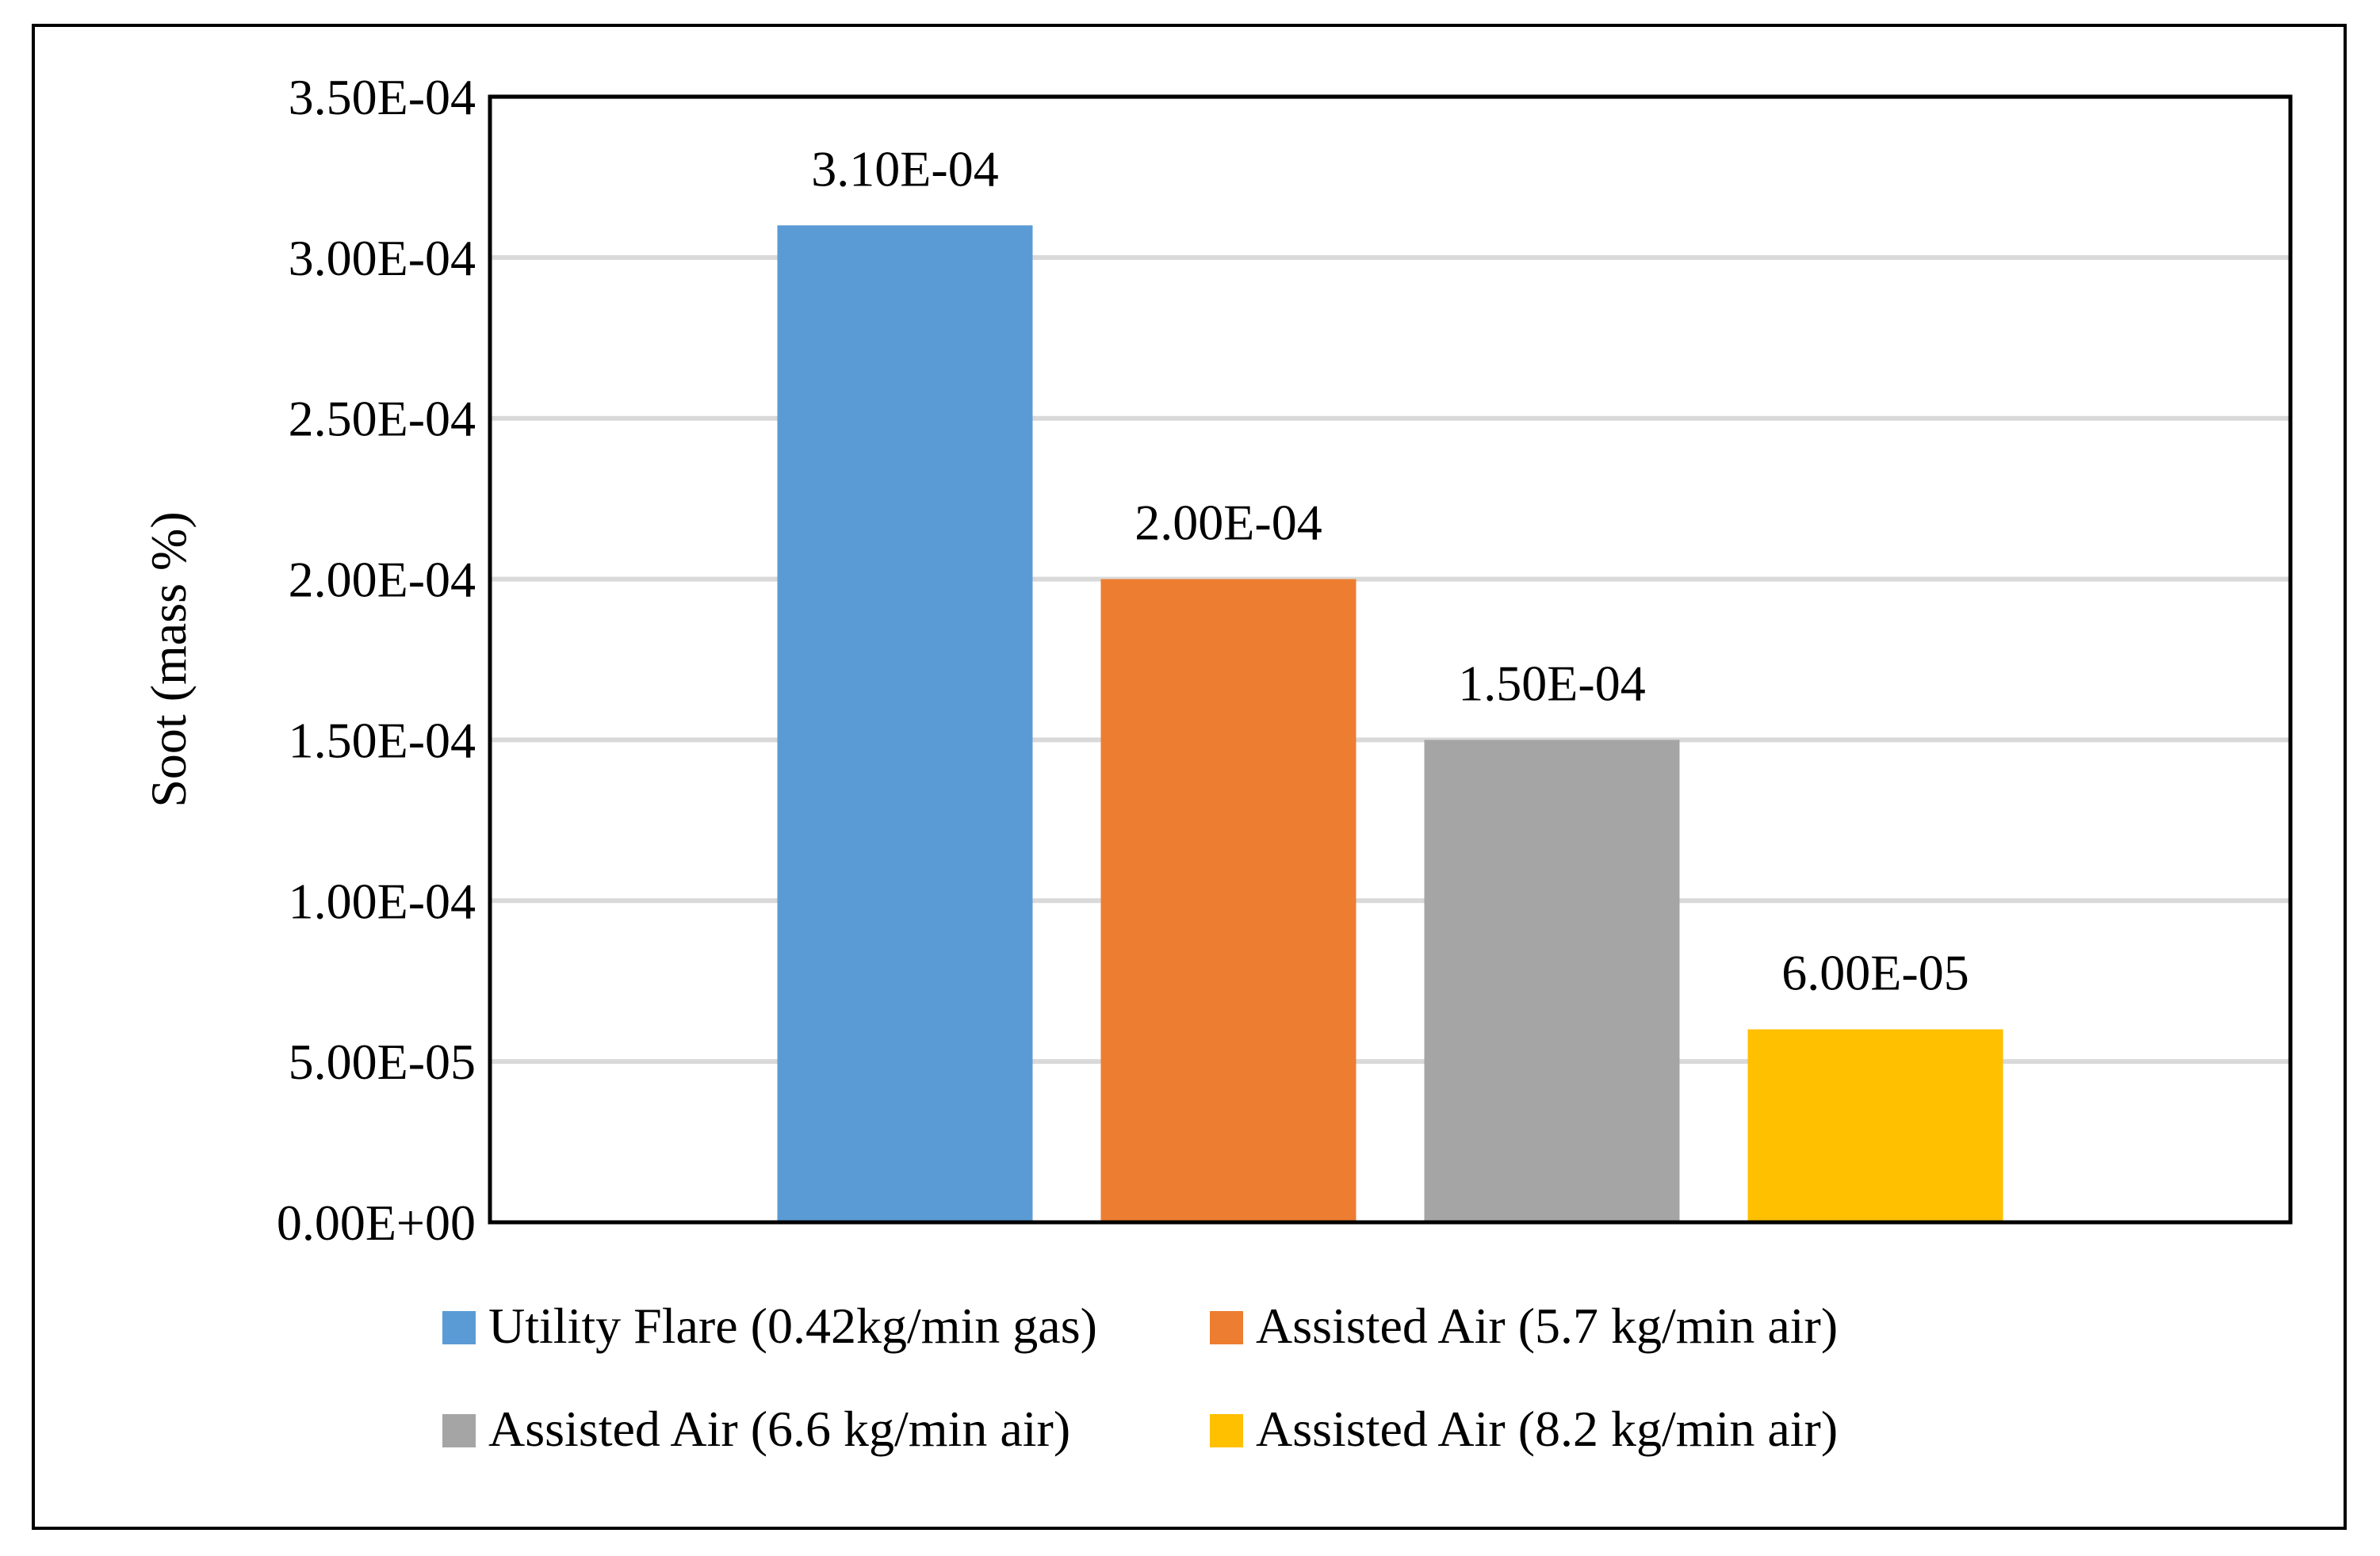  What do you see at coordinates (382, 419) in the screenshot?
I see `y-tick-label: 2.50E-04` at bounding box center [382, 419].